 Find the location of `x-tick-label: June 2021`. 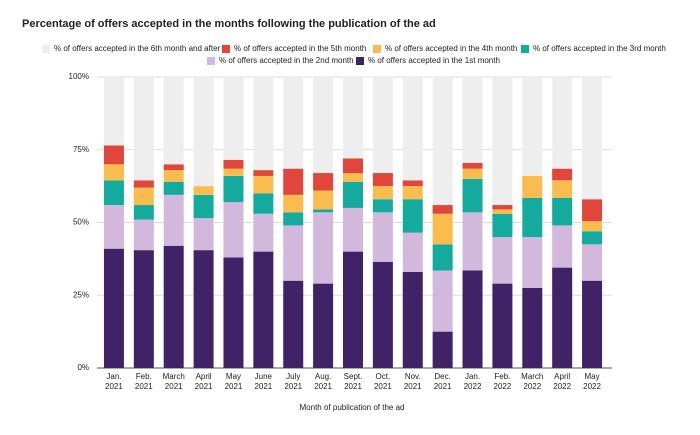

x-tick-label: June 2021 is located at coordinates (263, 381).